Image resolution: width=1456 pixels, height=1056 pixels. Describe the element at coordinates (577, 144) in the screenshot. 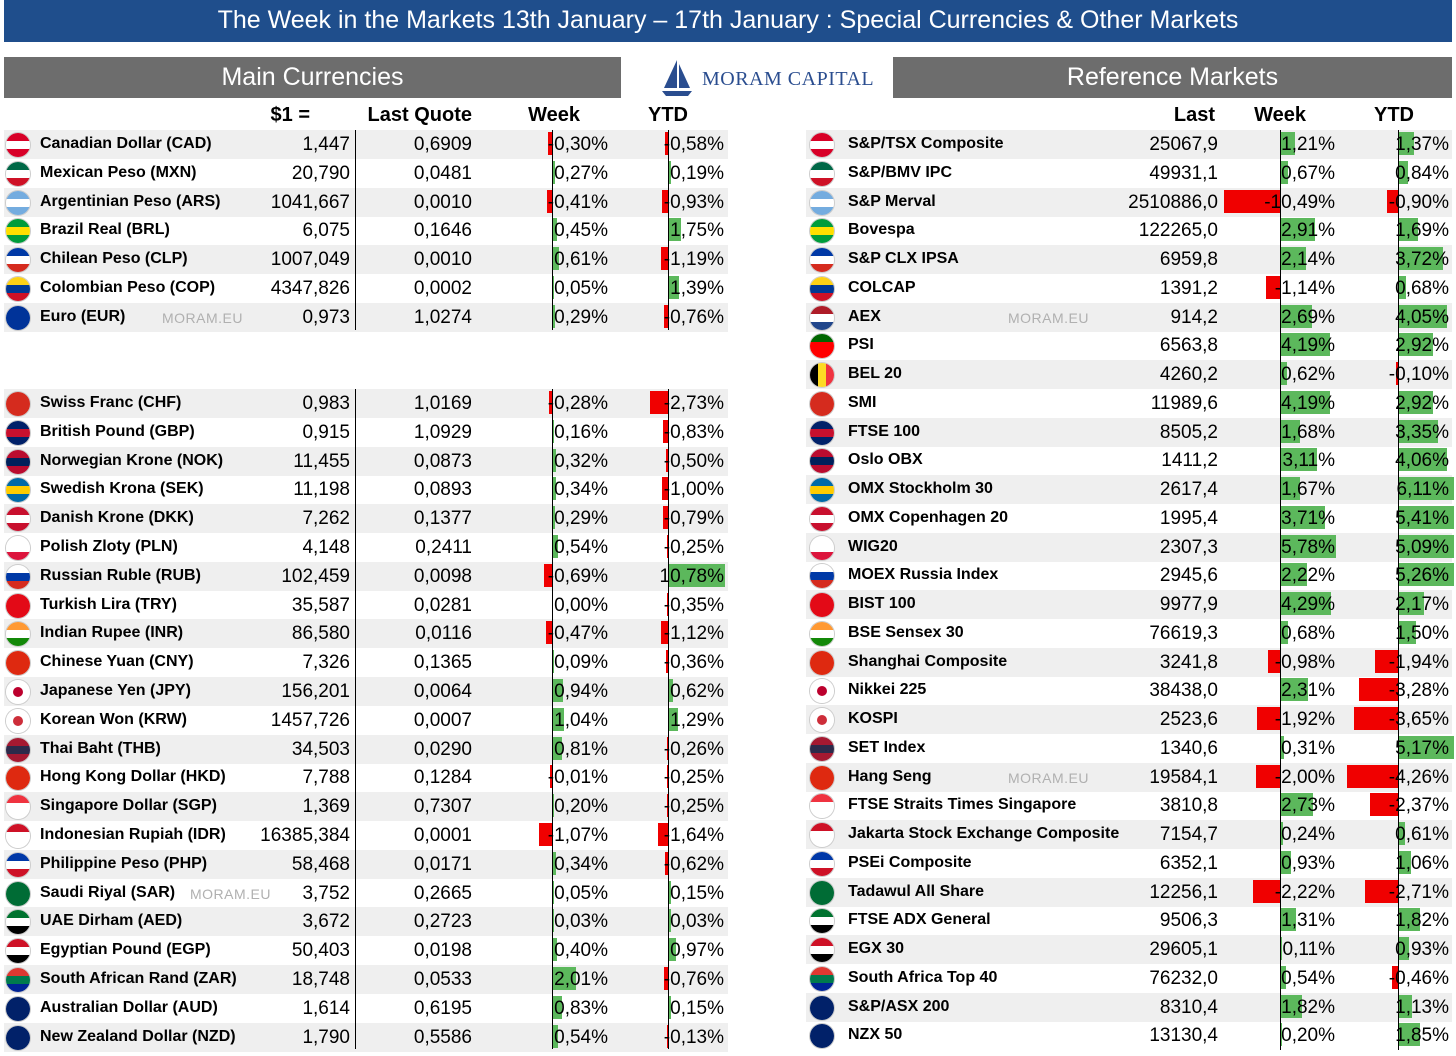

I see `week-change: -0,30%` at that location.